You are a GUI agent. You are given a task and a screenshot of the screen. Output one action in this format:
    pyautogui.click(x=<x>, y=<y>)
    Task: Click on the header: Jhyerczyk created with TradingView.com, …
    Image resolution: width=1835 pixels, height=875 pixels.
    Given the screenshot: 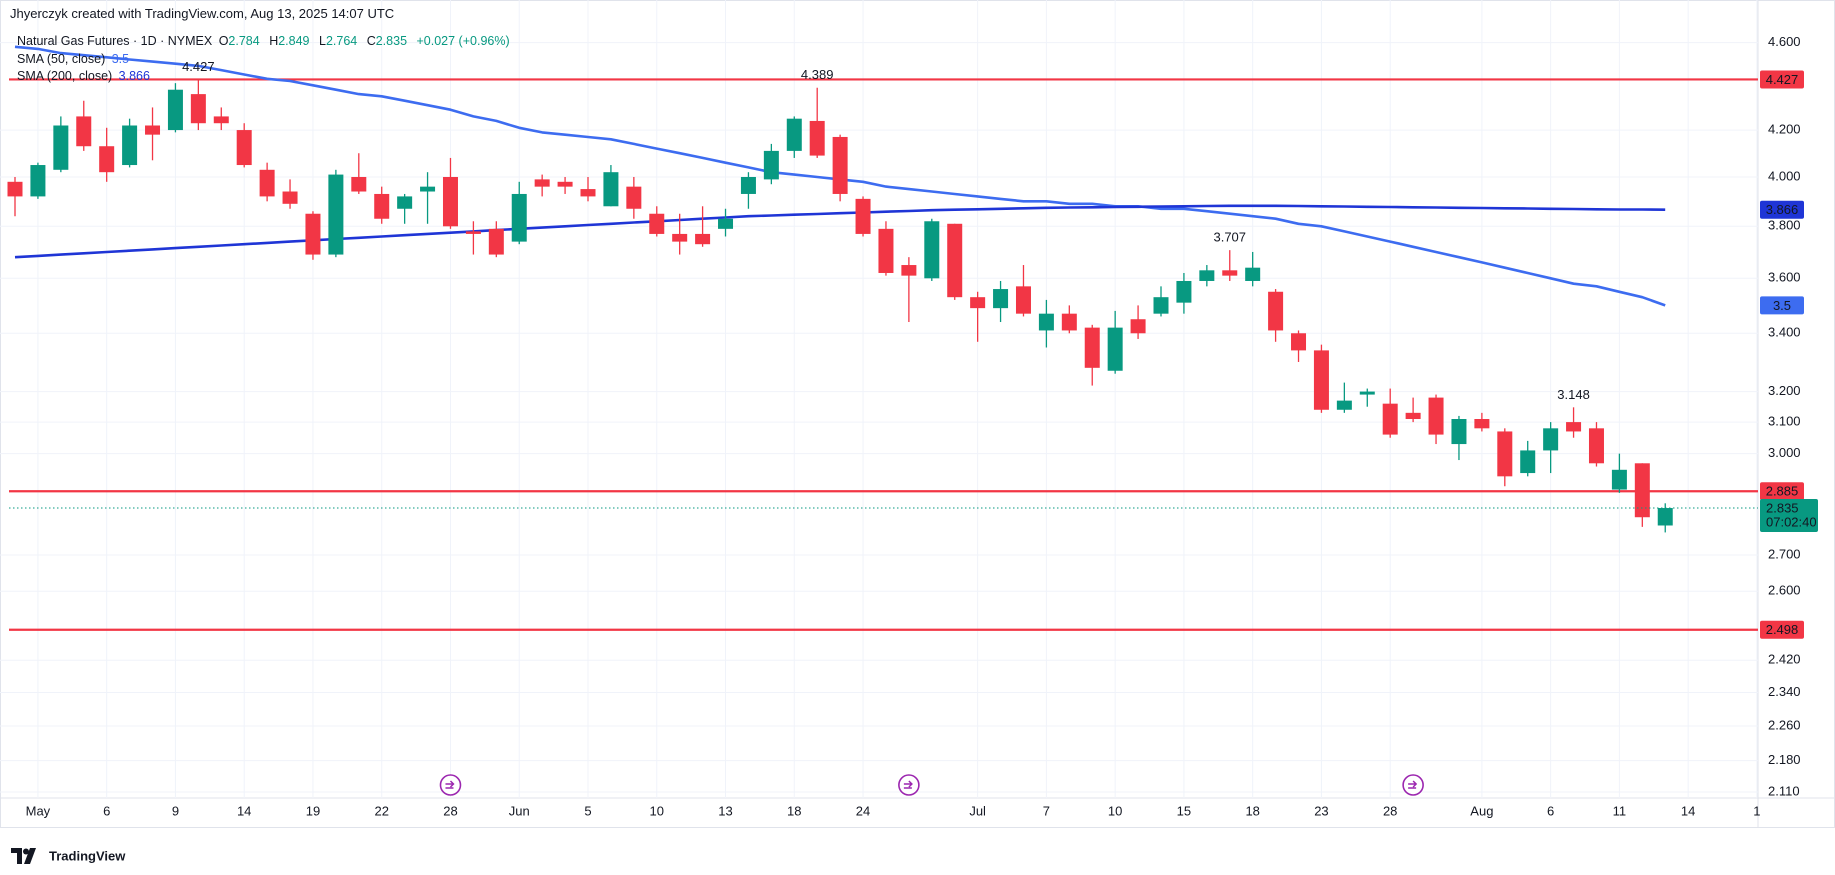 What is the action you would take?
    pyautogui.click(x=202, y=13)
    